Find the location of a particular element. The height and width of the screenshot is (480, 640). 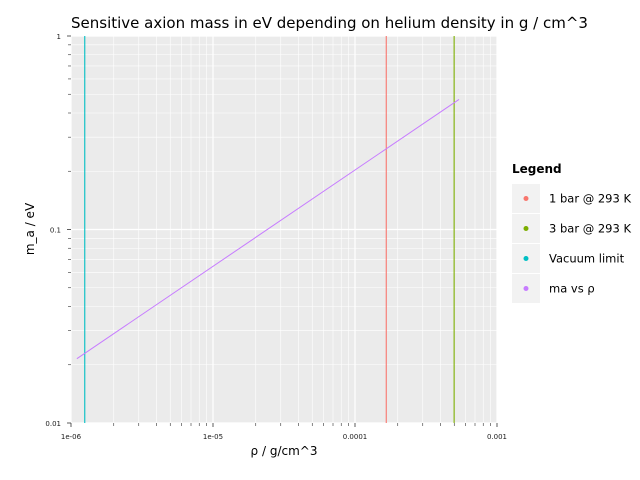

y-tick-label: 1 is located at coordinates (59, 37).